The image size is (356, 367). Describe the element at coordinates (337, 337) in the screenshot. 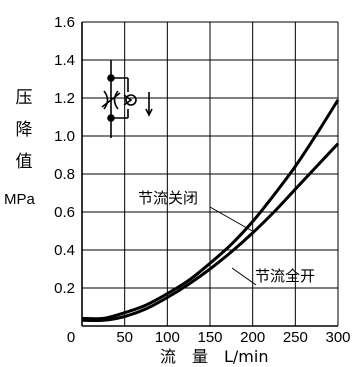

I see `x-tick-label: 300` at that location.